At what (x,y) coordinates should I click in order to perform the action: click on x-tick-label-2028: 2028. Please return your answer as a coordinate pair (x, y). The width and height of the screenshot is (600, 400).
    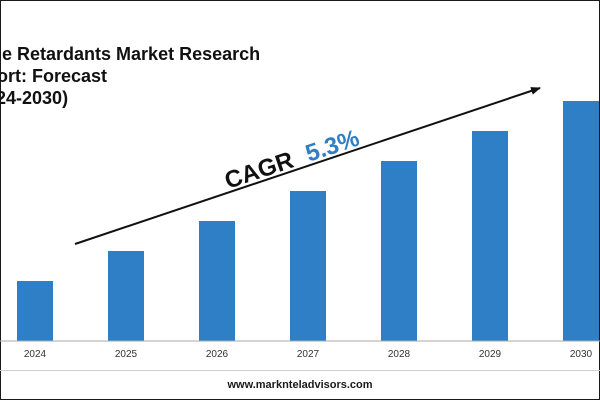
    Looking at the image, I should click on (399, 354).